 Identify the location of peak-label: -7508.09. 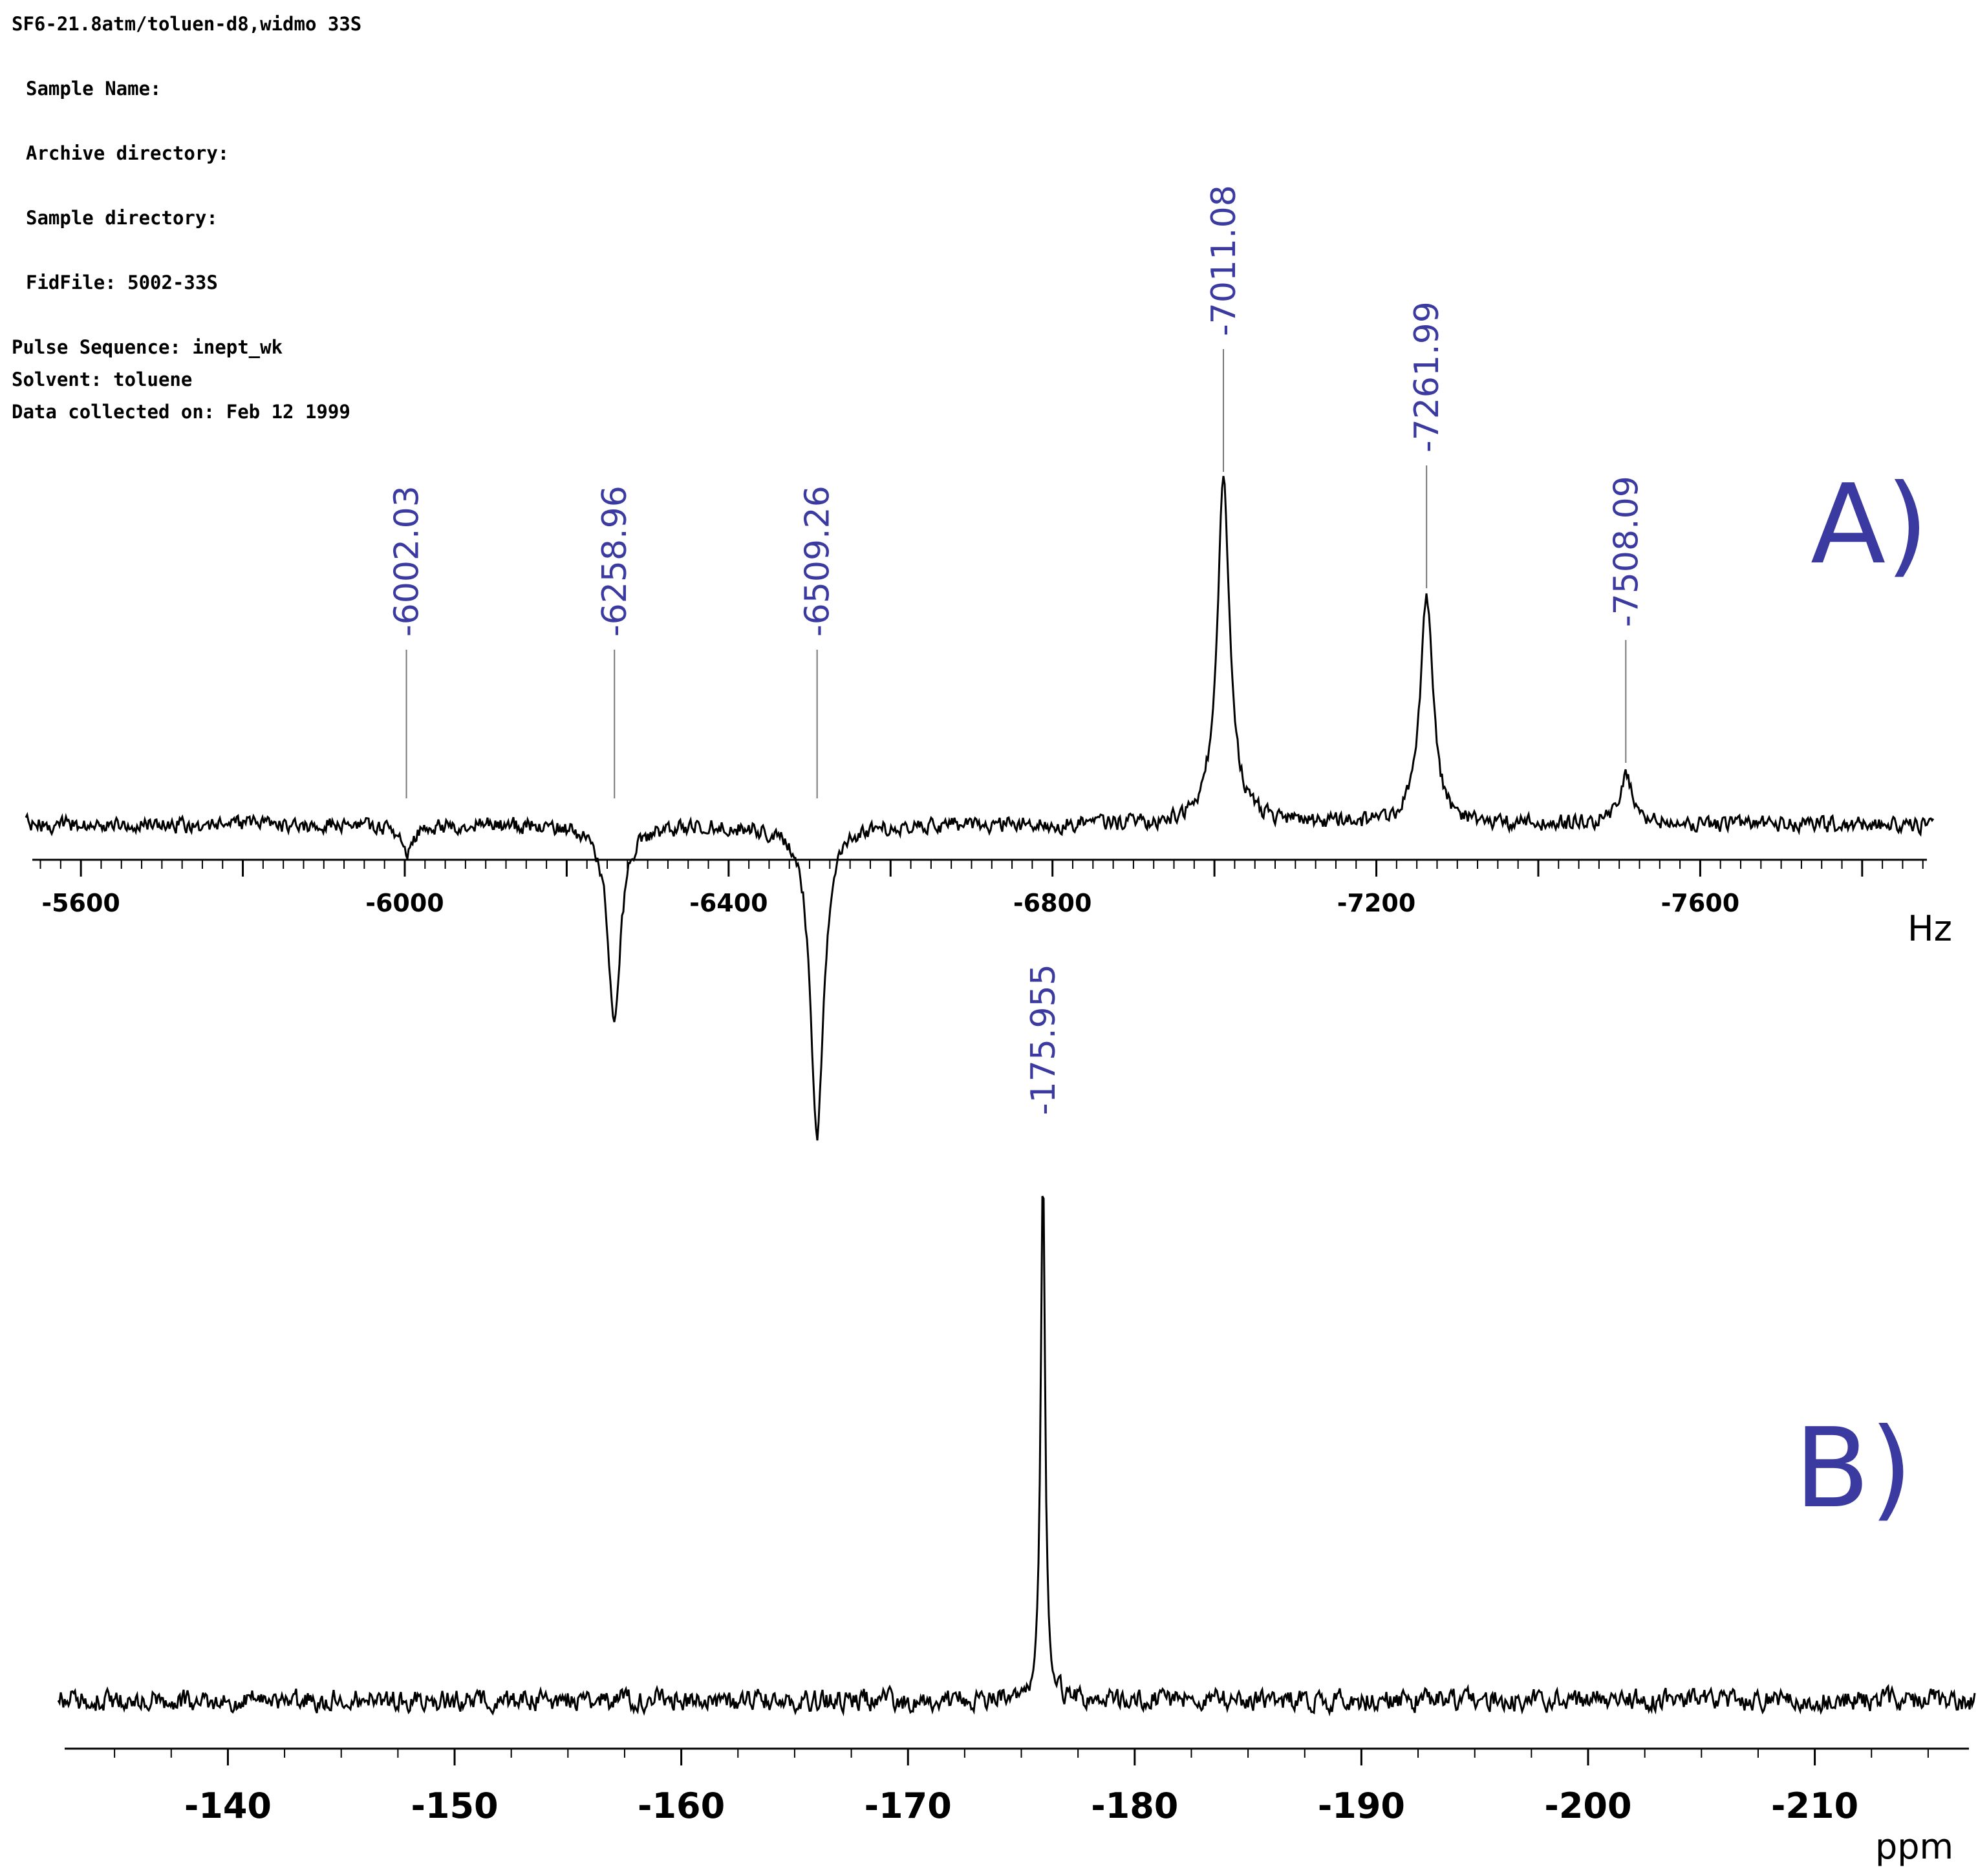
(1626, 552).